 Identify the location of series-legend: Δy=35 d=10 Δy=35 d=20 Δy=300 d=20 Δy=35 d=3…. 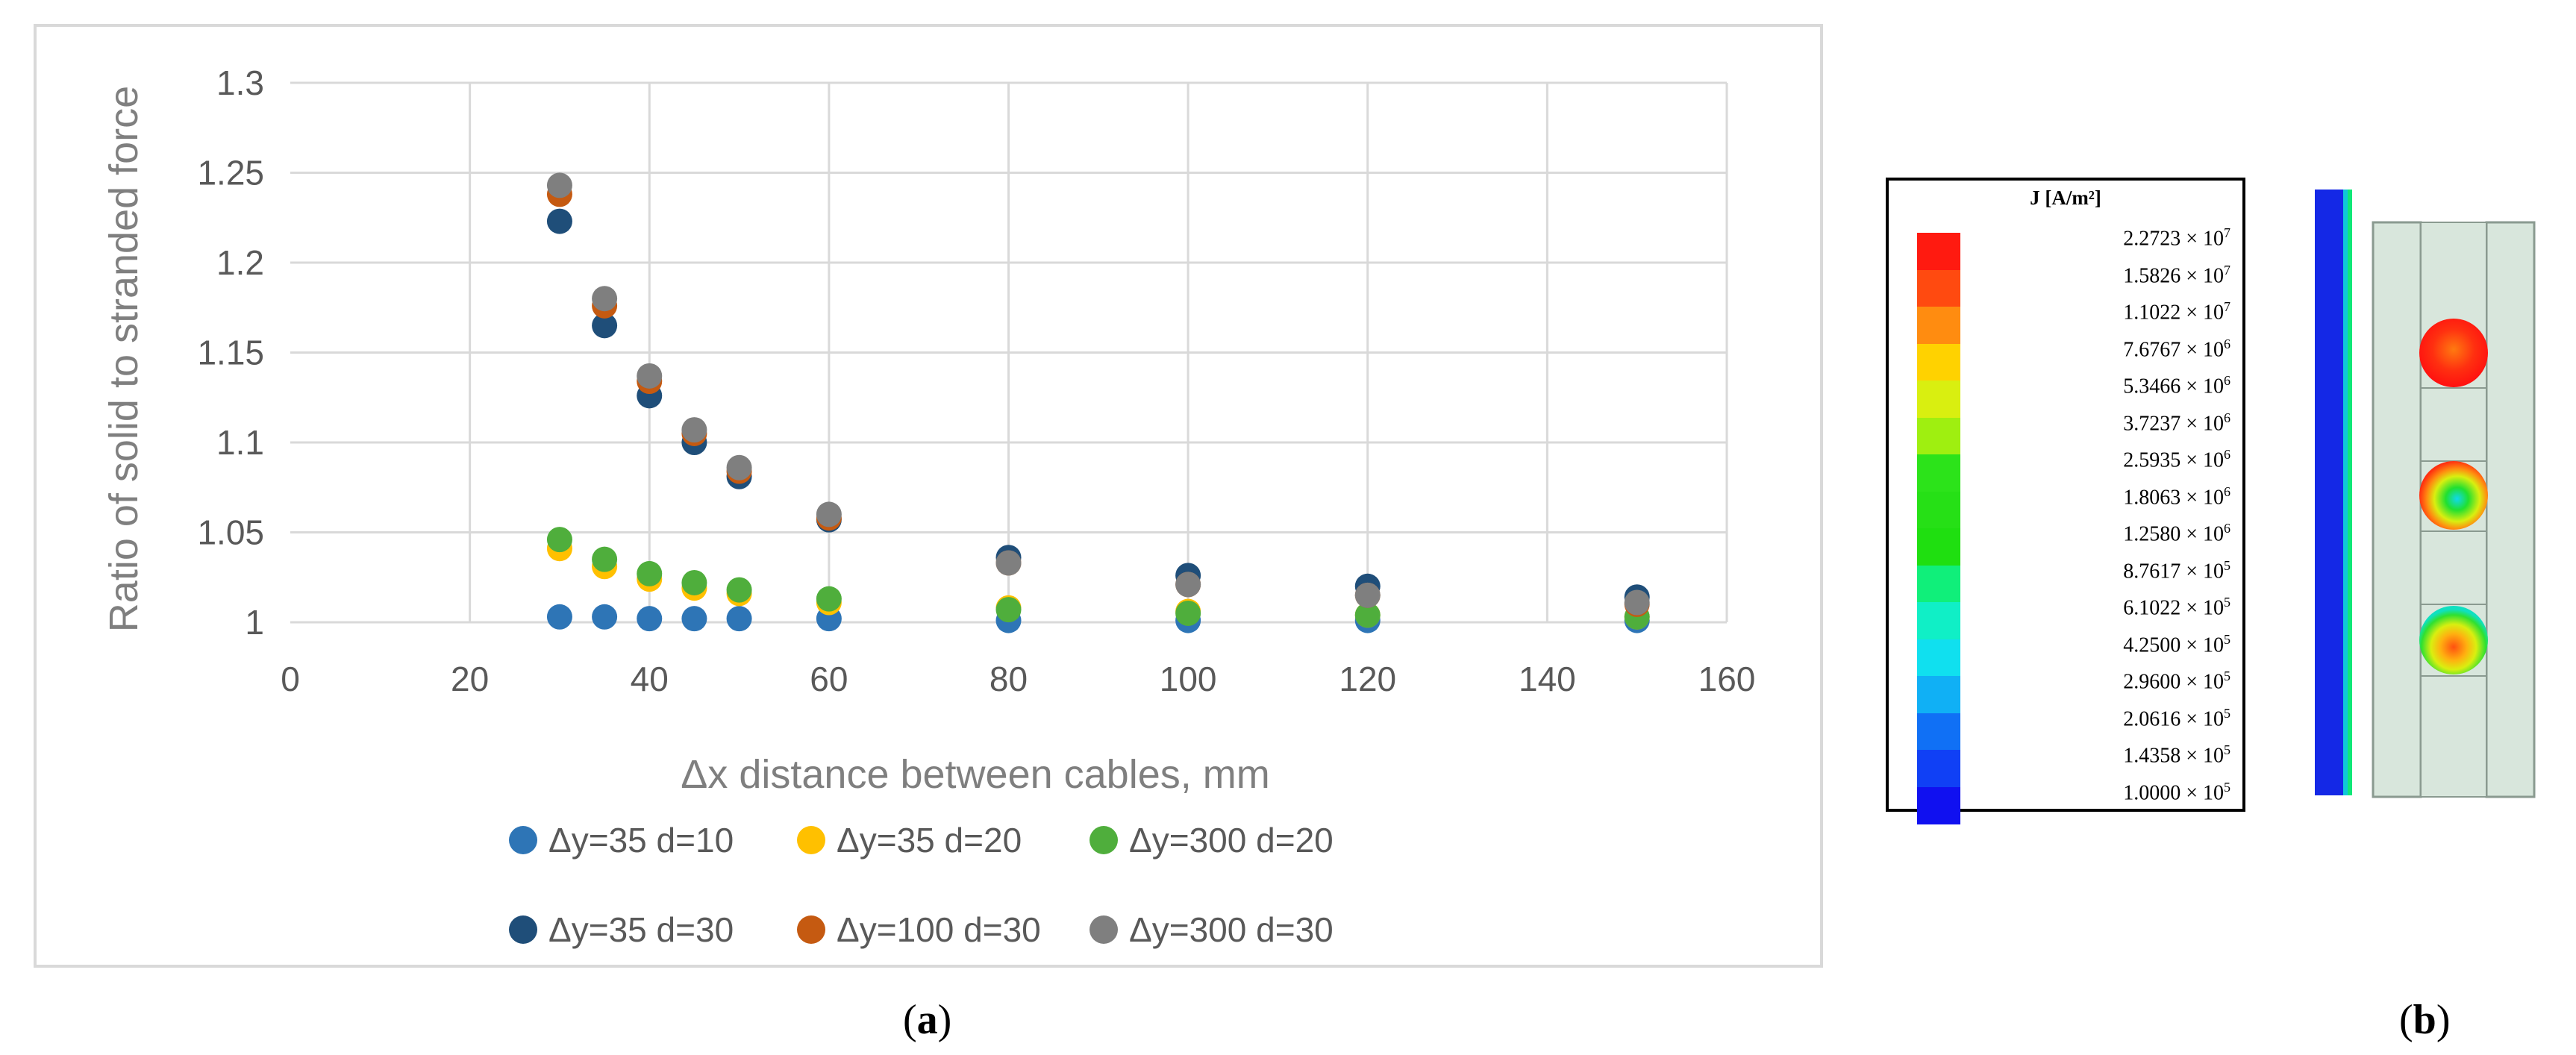
(921, 885).